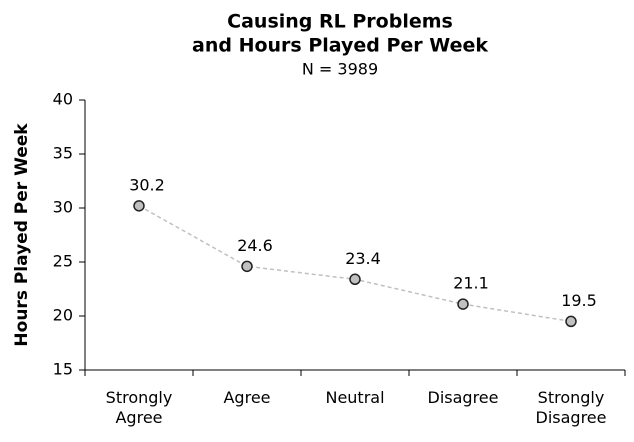 The image size is (634, 442). I want to click on x-tick-label: Strongly Agree, so click(139, 407).